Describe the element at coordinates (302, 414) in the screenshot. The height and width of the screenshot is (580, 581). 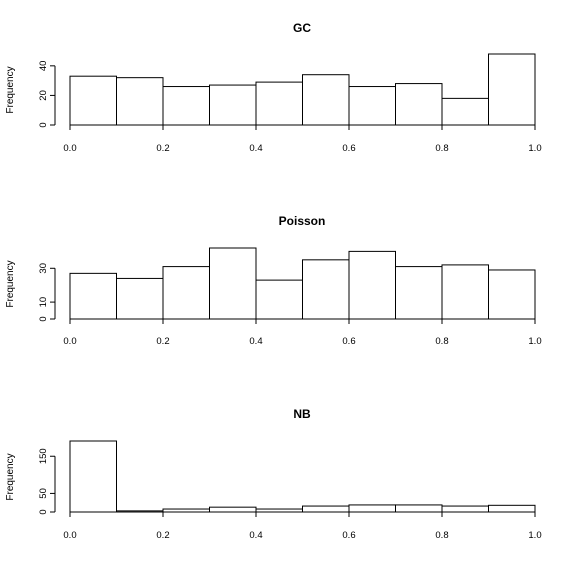
I see `chart-title: NB` at that location.